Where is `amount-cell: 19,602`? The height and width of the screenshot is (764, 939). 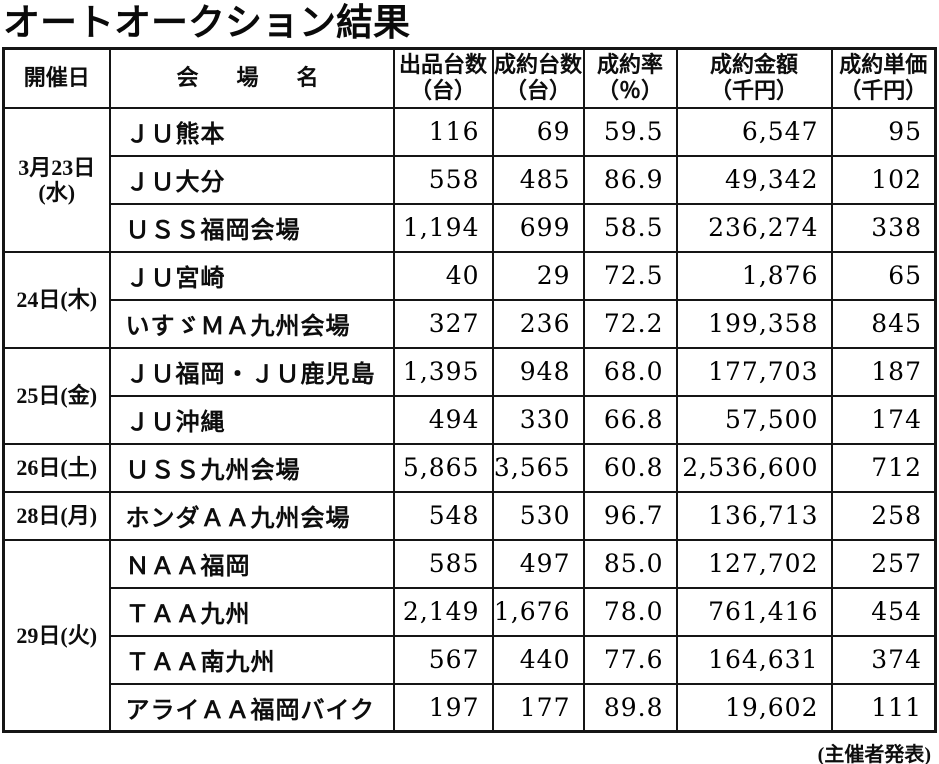
amount-cell: 19,602 is located at coordinates (754, 707).